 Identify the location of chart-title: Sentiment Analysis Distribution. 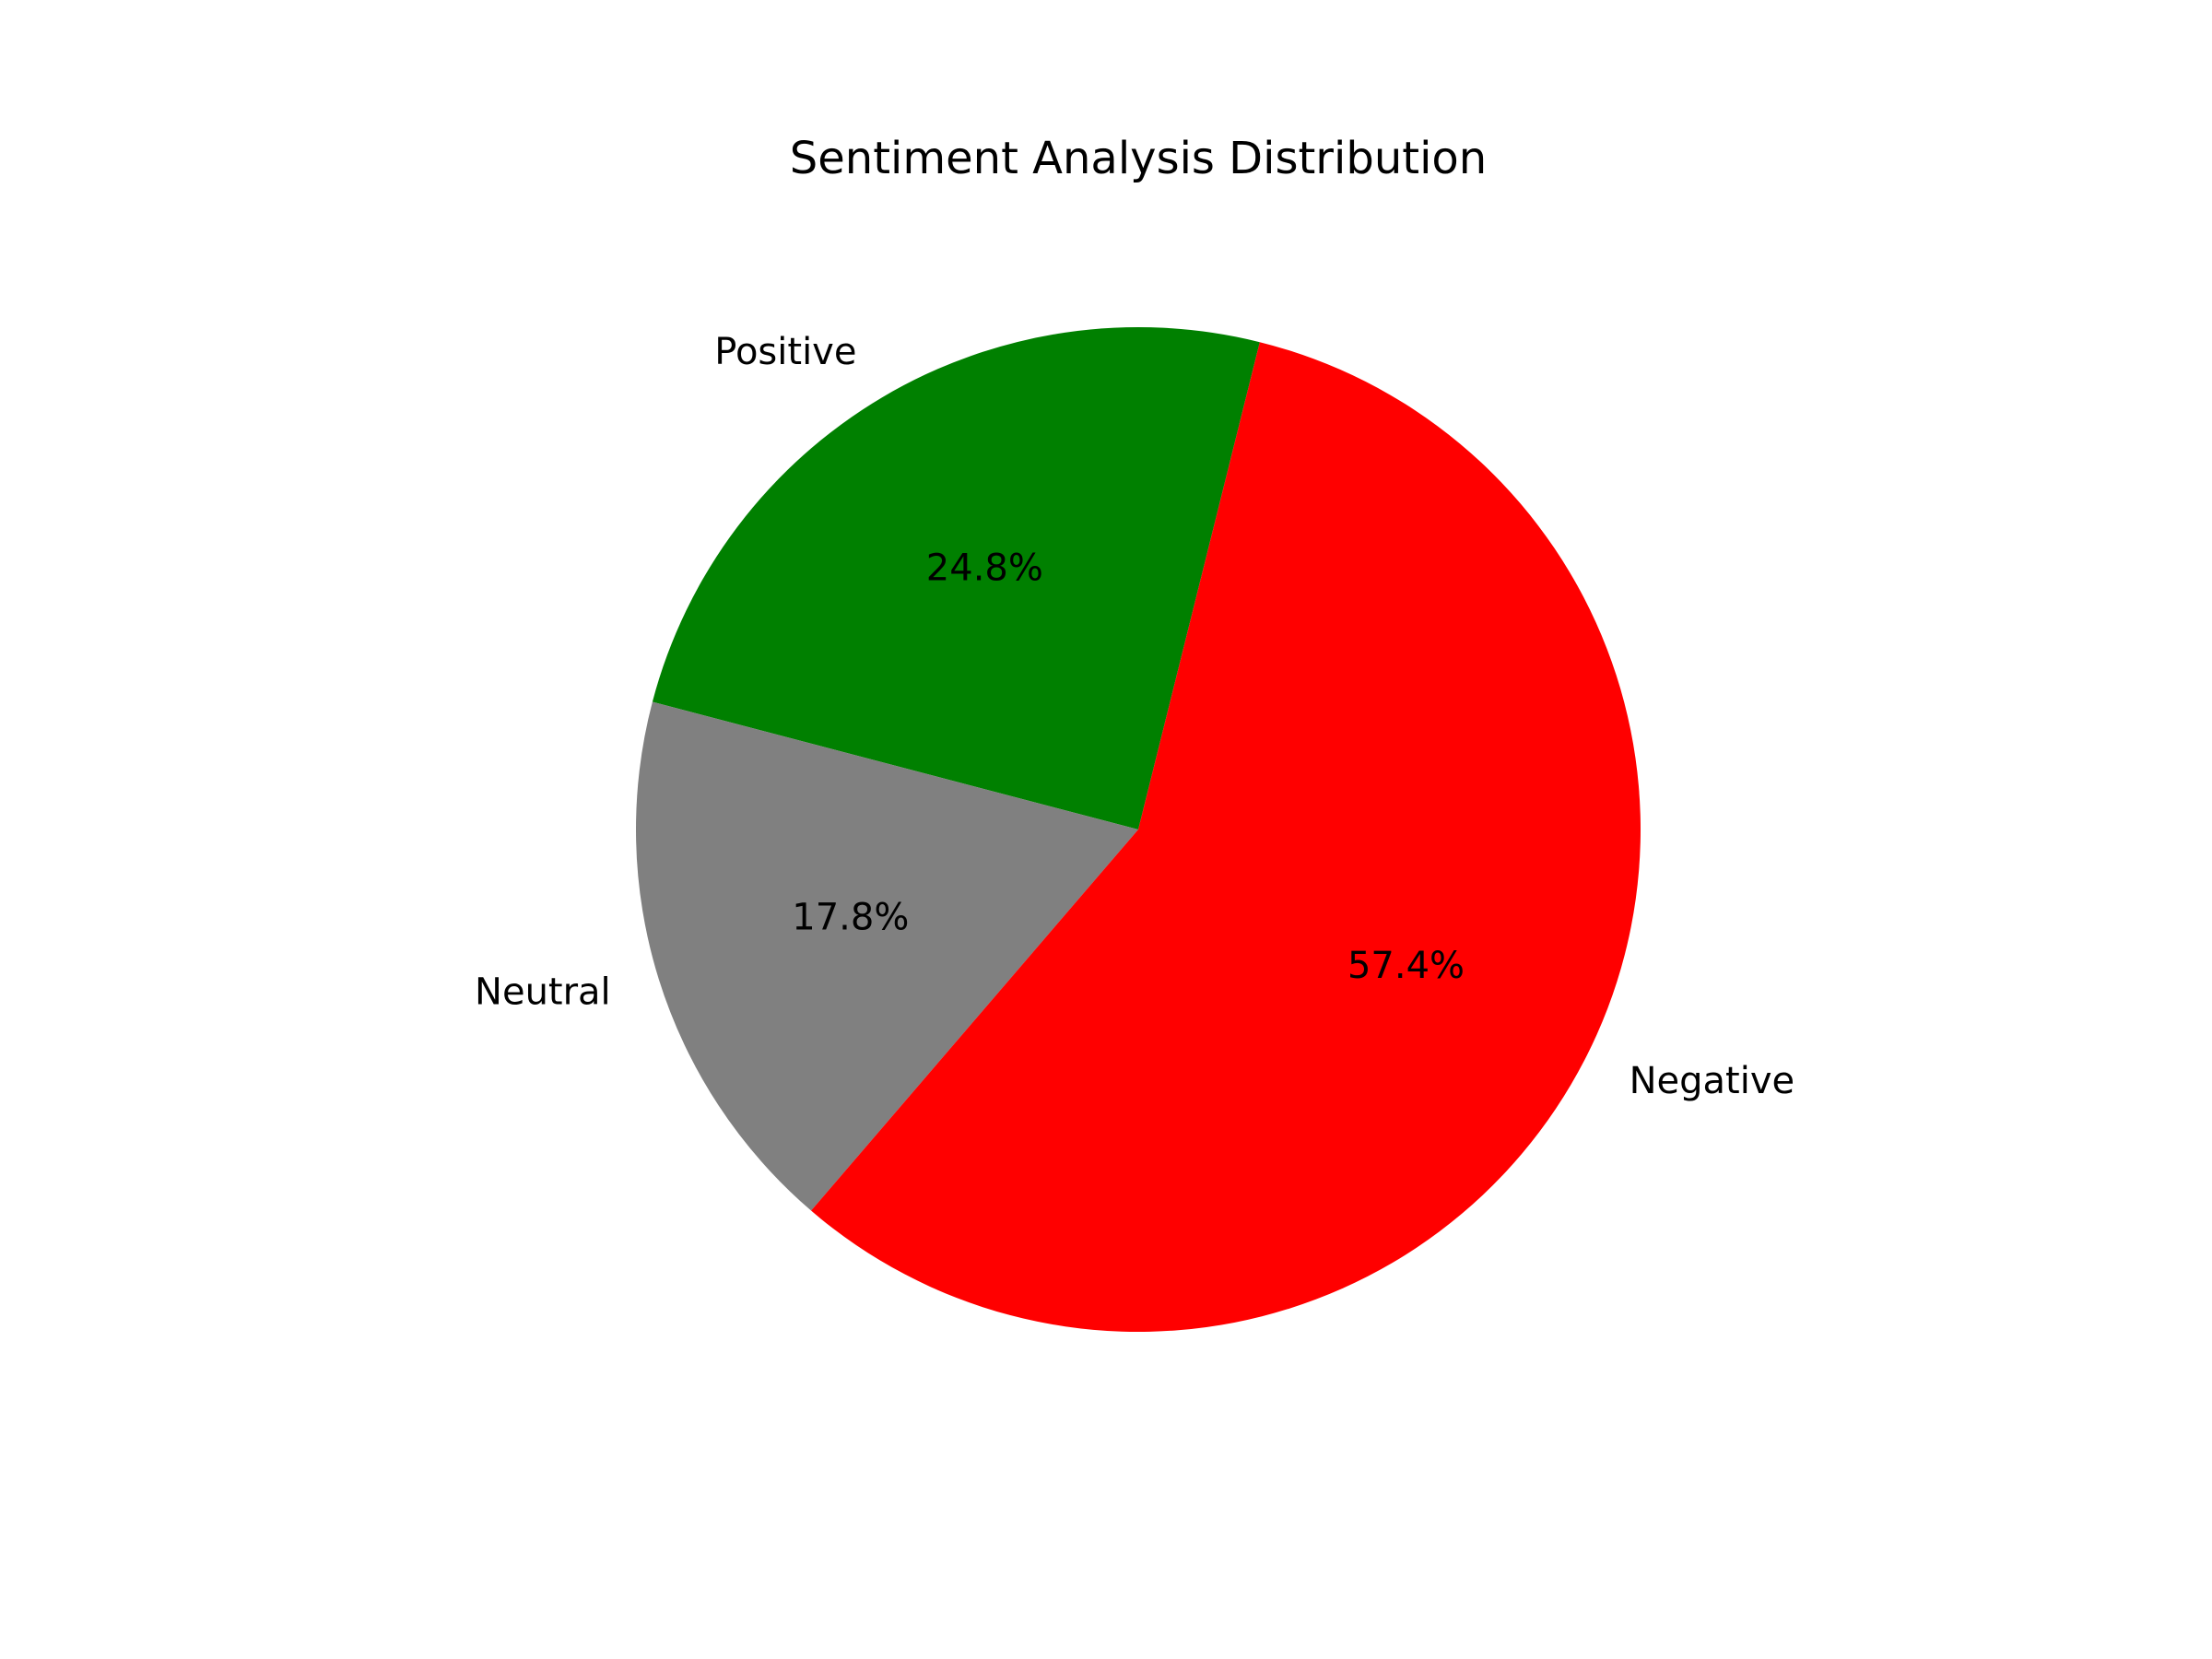
(1138, 158).